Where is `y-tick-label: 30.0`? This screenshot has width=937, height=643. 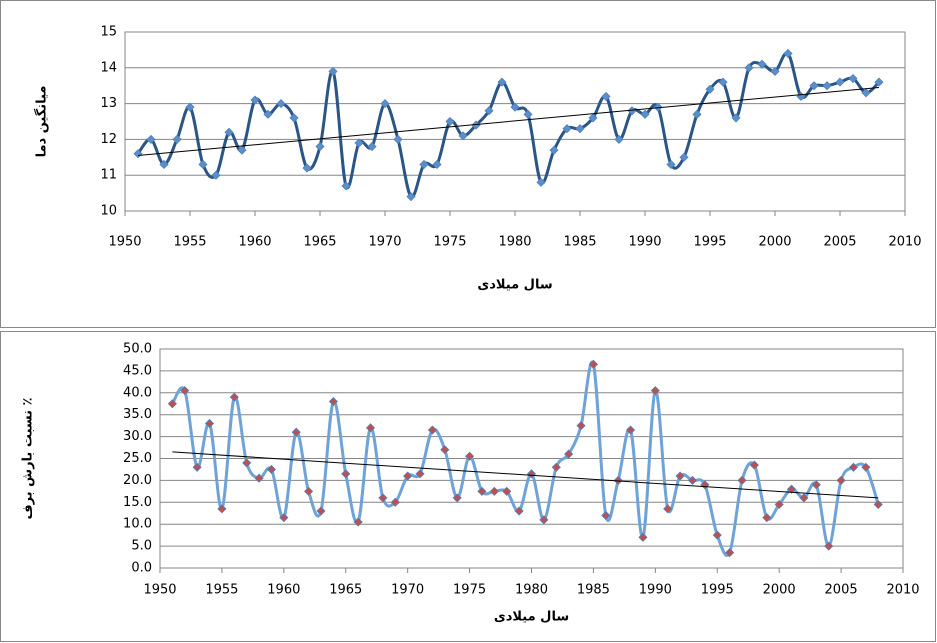
y-tick-label: 30.0 is located at coordinates (137, 436).